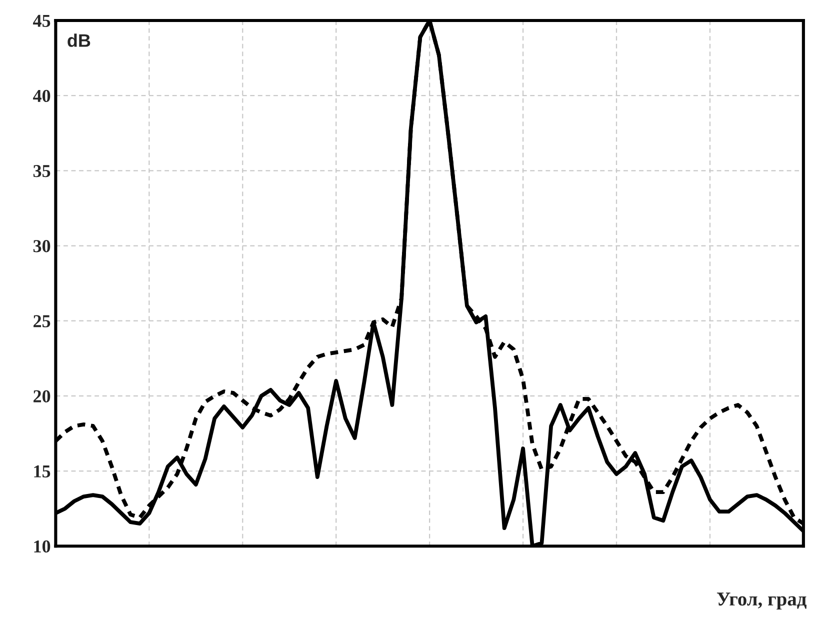  What do you see at coordinates (42, 396) in the screenshot?
I see `y-tick-label: 20` at bounding box center [42, 396].